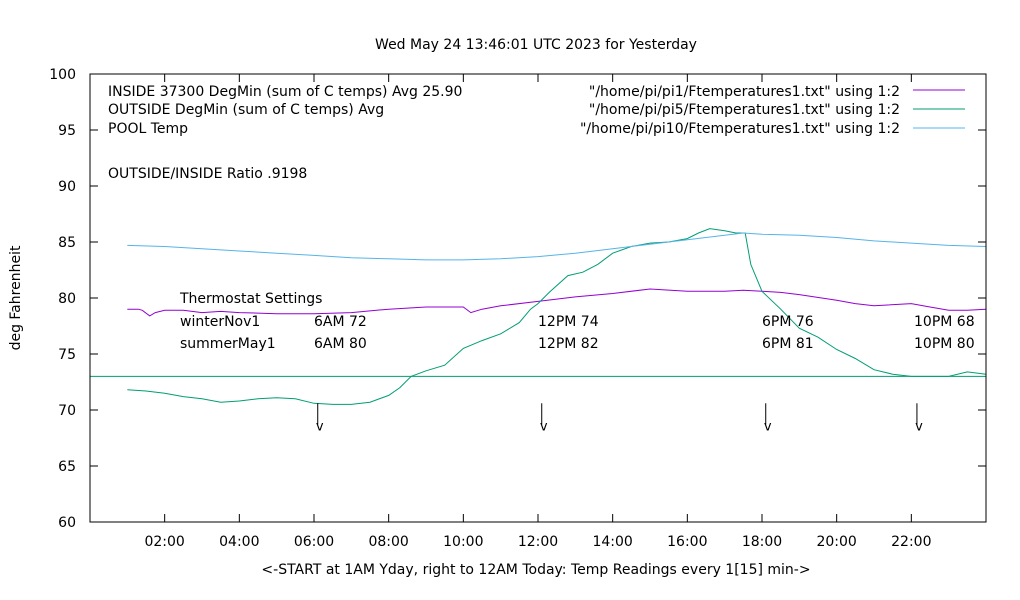 The height and width of the screenshot is (600, 1020). I want to click on thermostat-summer-6pm: 6PM 81, so click(788, 344).